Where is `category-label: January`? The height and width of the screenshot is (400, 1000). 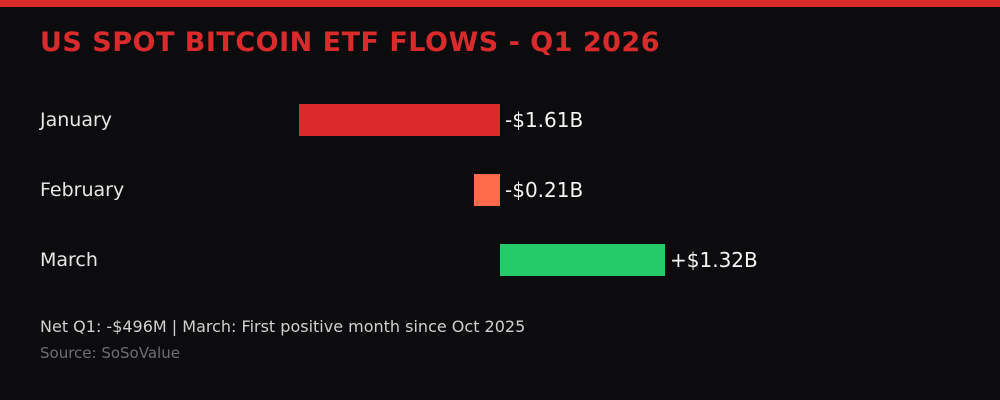 category-label: January is located at coordinates (76, 120).